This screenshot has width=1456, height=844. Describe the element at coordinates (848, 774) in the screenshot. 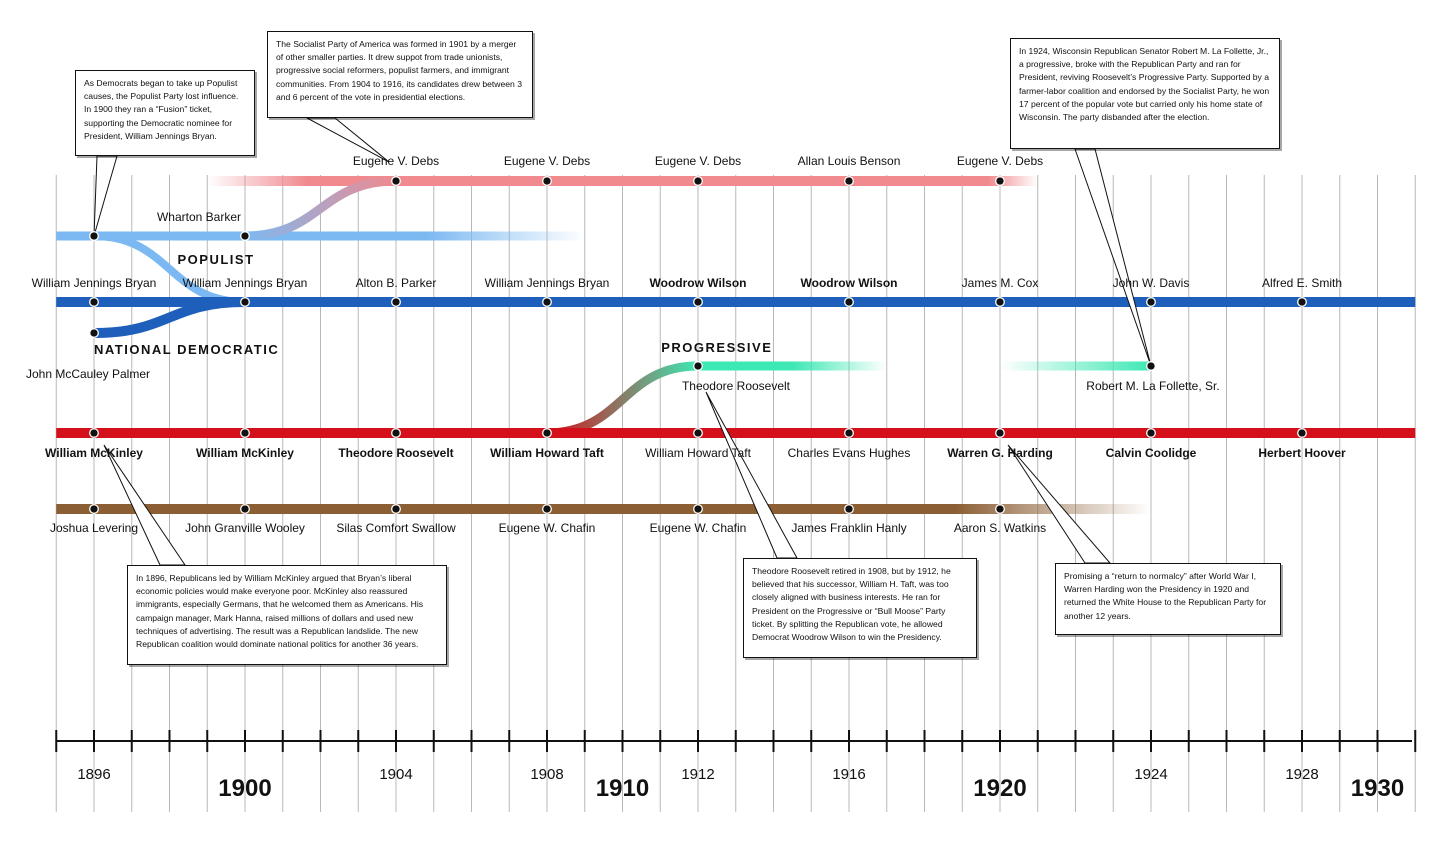

I see `axis-label-1916: 1916` at that location.